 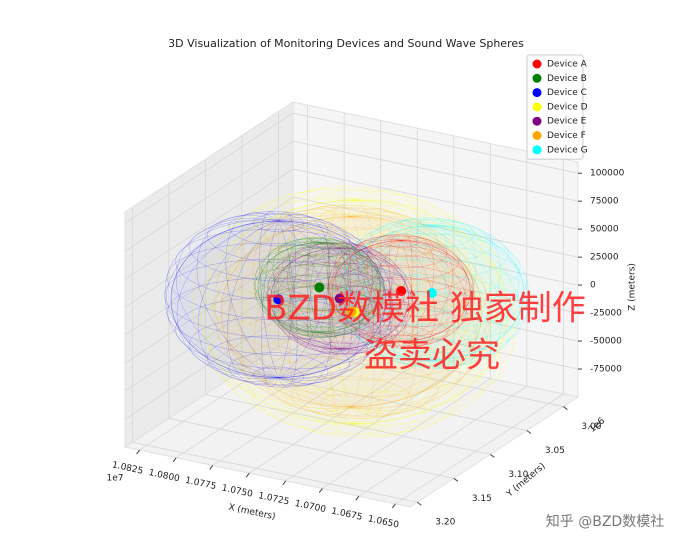 What do you see at coordinates (164, 476) in the screenshot?
I see `x-tick-label: 1.0800` at bounding box center [164, 476].